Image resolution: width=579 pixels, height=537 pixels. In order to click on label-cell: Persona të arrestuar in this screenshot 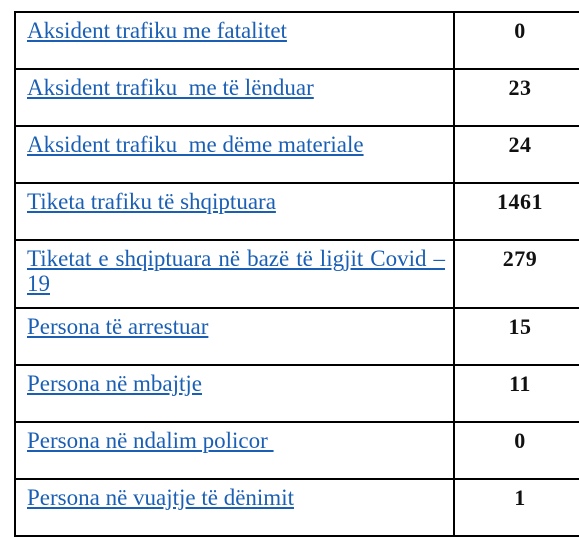, I will do `click(234, 336)`.